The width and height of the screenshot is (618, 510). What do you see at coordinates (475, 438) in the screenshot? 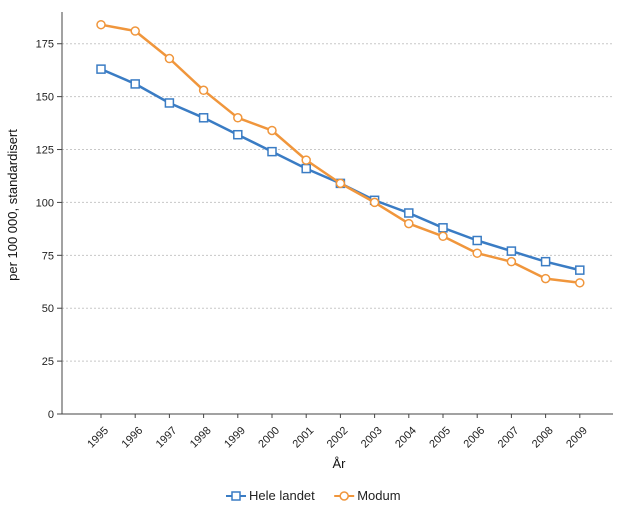
I see `x-tick-label: 2006` at bounding box center [475, 438].